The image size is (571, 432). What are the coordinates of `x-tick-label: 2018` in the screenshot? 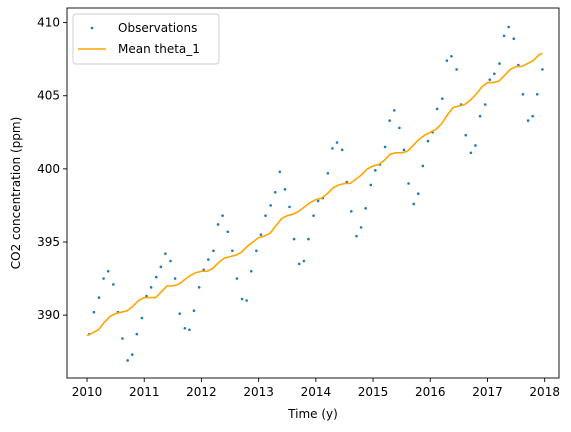 It's located at (544, 392).